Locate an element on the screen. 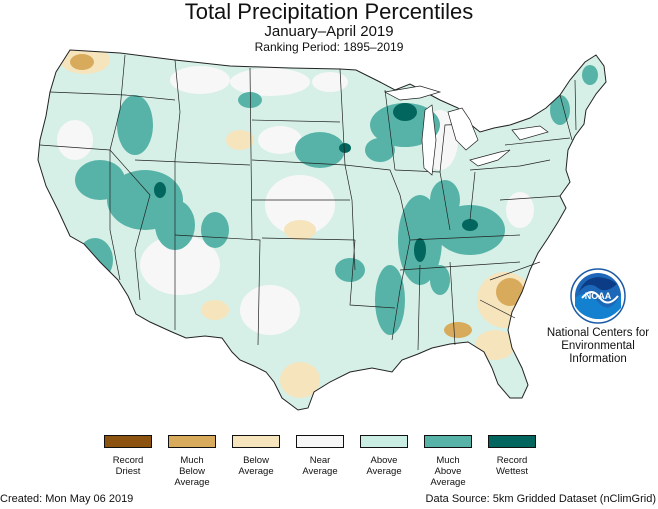 This screenshot has height=509, width=658. legend-label: Record Driest is located at coordinates (128, 466).